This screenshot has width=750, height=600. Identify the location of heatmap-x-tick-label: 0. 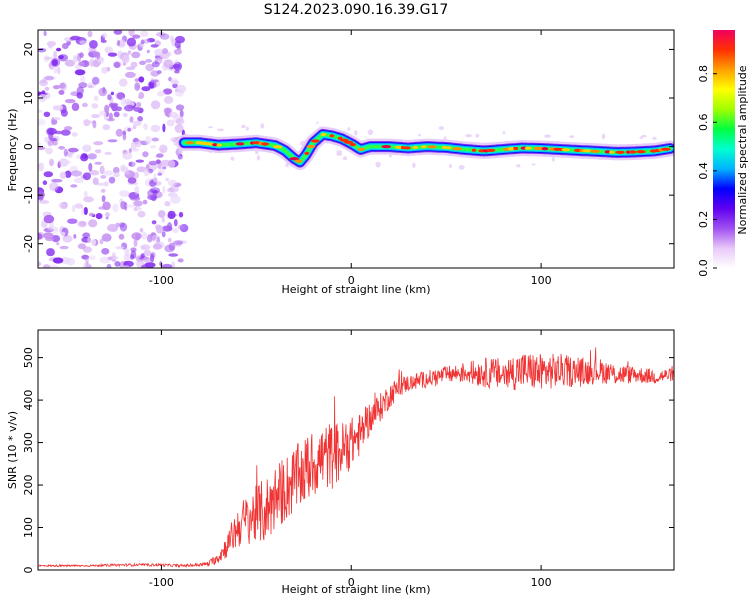
(351, 280).